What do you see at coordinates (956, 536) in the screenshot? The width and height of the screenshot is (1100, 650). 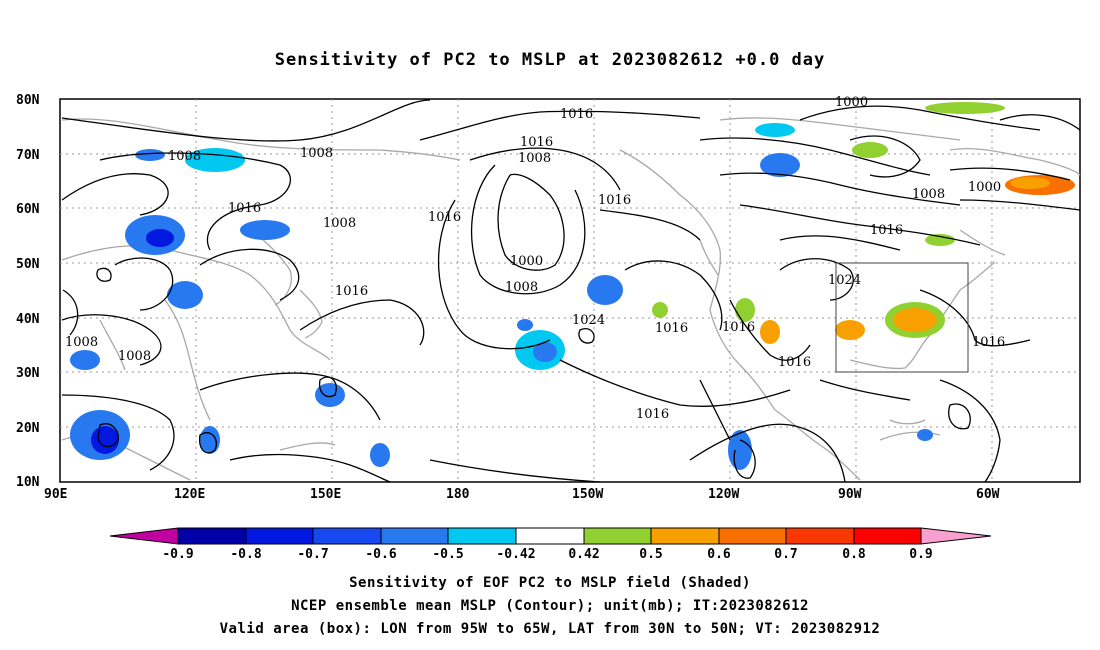 I see `colorbar-high-arrow` at bounding box center [956, 536].